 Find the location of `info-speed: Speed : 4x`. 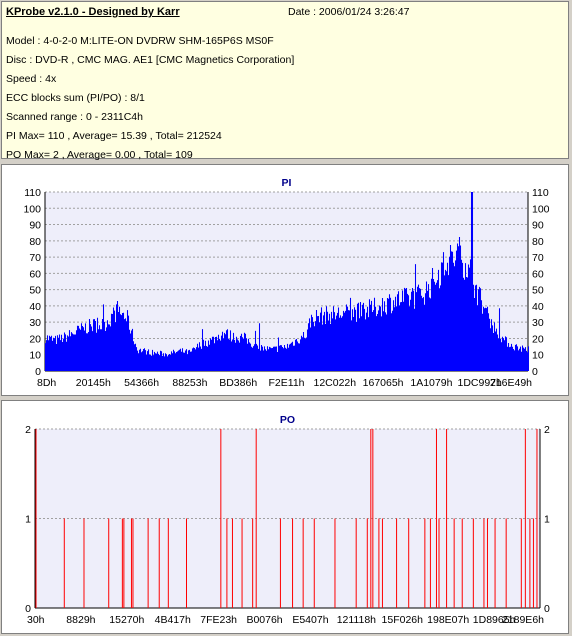

info-speed: Speed : 4x is located at coordinates (31, 79).